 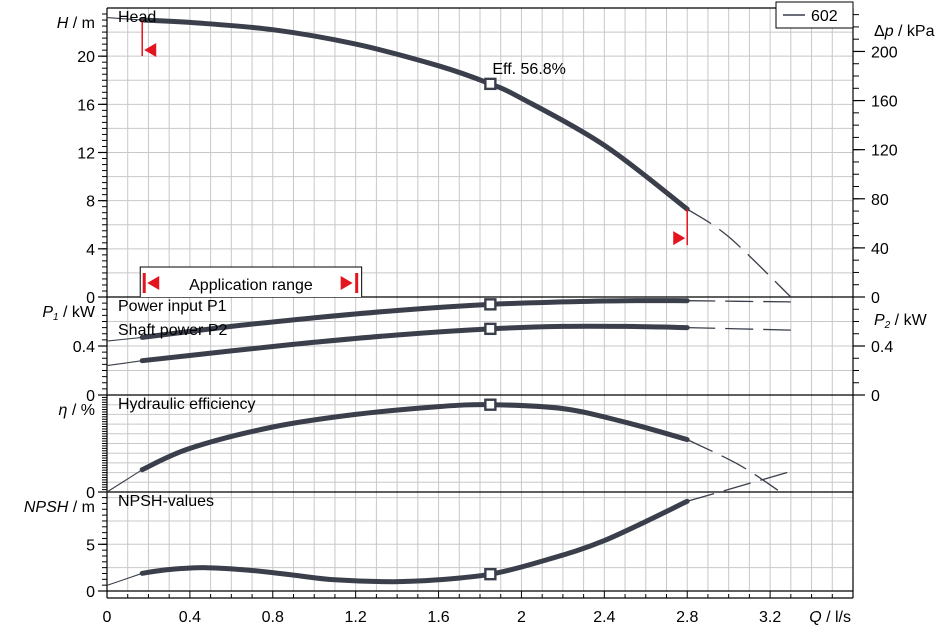 I want to click on application-range-left-arrow, so click(x=153, y=283).